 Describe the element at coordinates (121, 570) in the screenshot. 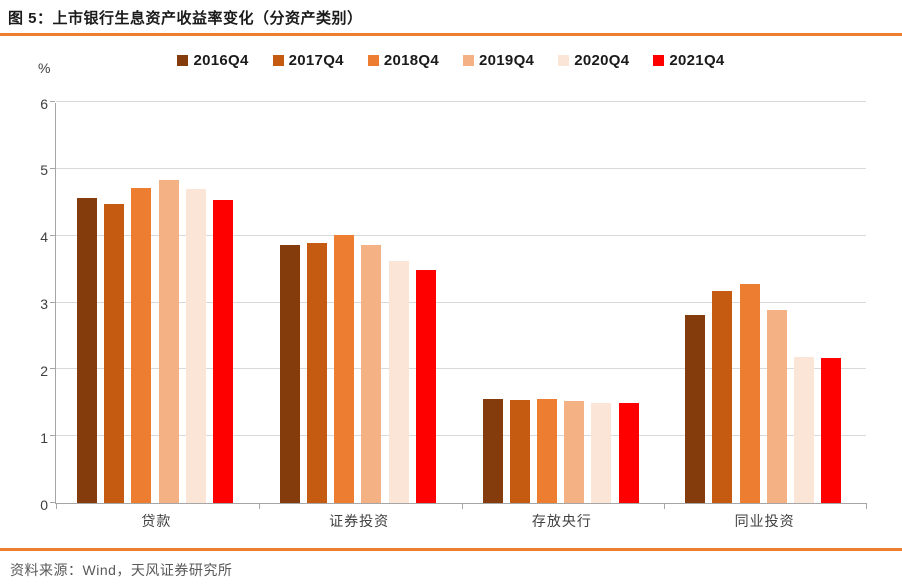

I see `source-note: 资料来源：Wind，天风证券研究所` at that location.